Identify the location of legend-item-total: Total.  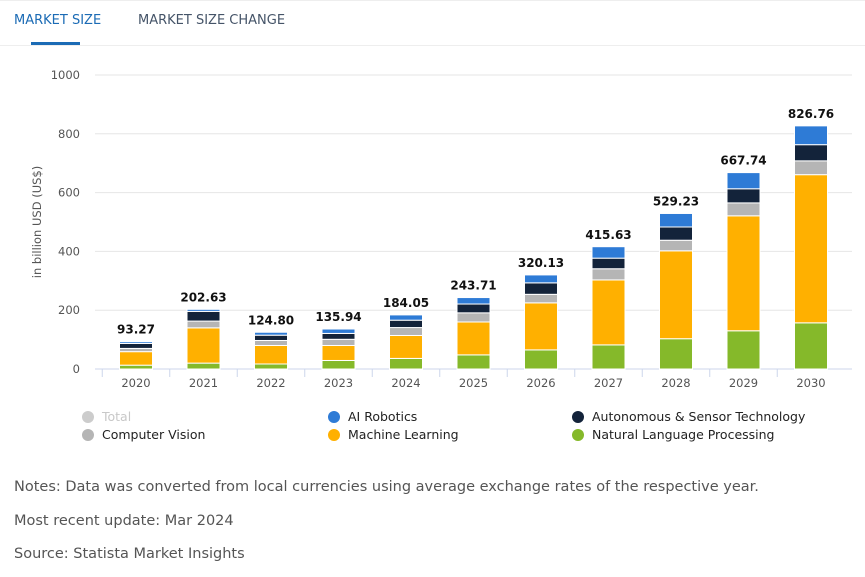
(106, 416).